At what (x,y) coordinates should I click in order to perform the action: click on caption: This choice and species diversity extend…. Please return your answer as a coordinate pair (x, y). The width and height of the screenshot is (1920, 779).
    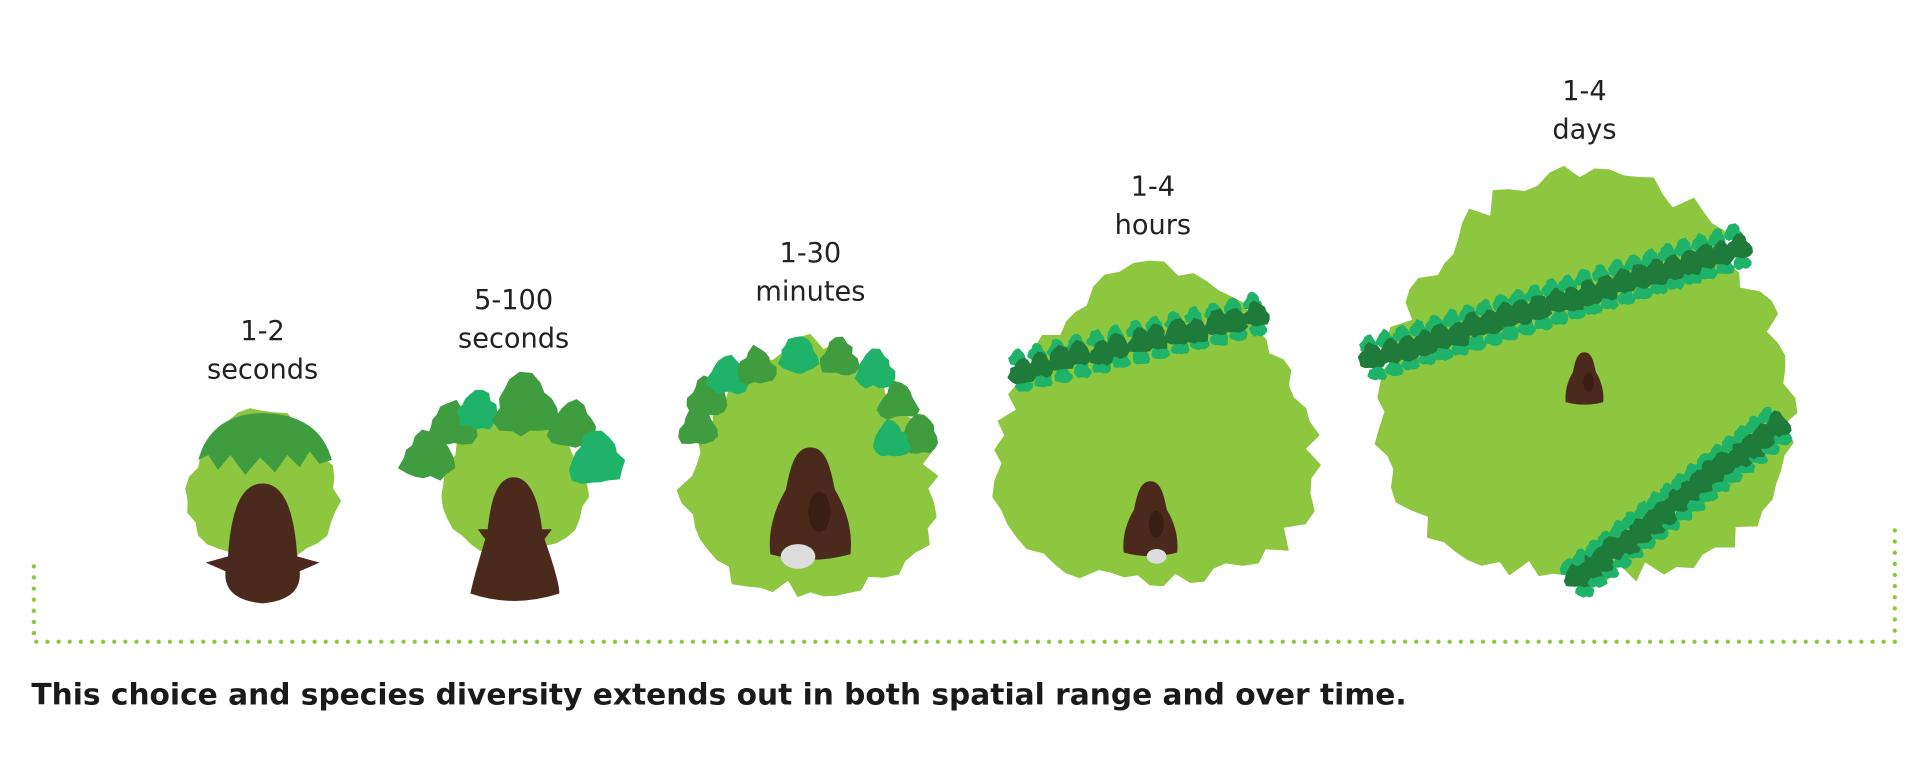
    Looking at the image, I should click on (718, 694).